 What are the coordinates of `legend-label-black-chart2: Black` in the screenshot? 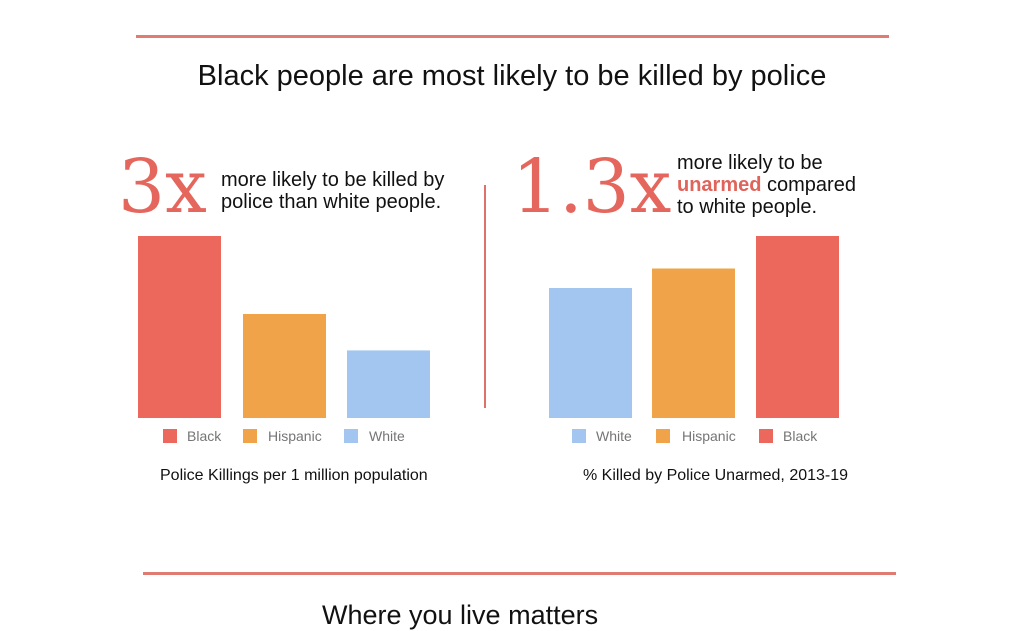 It's located at (800, 436).